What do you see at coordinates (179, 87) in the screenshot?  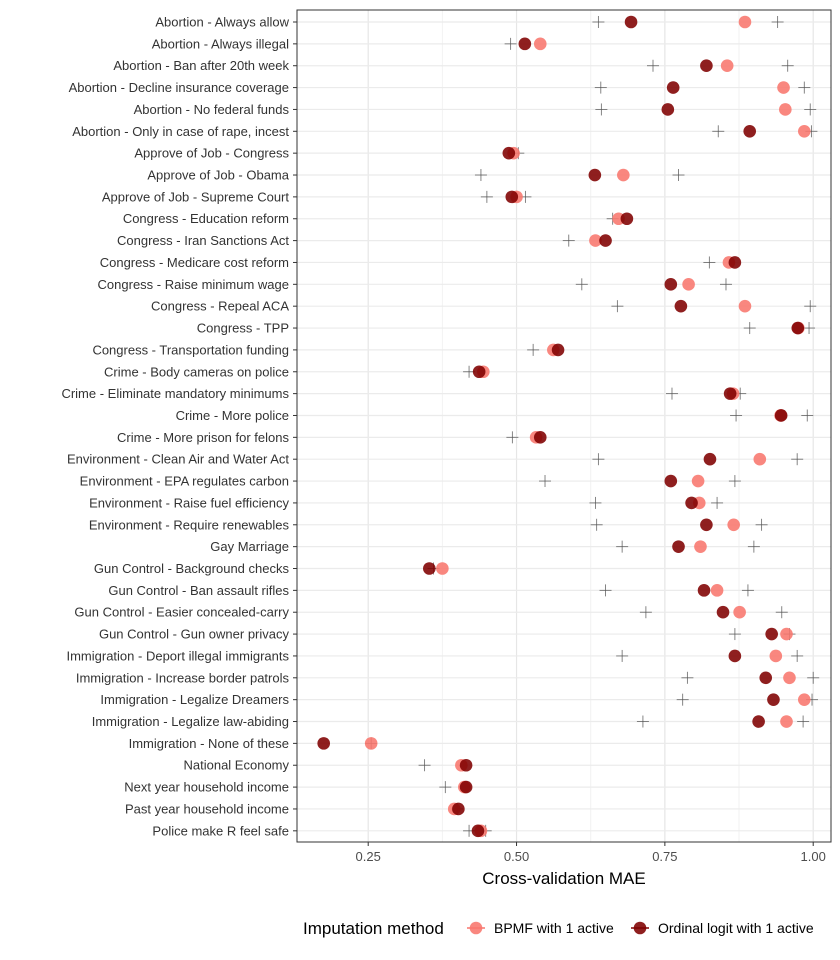 I see `category-label: Abortion - Decline insurance coverage` at bounding box center [179, 87].